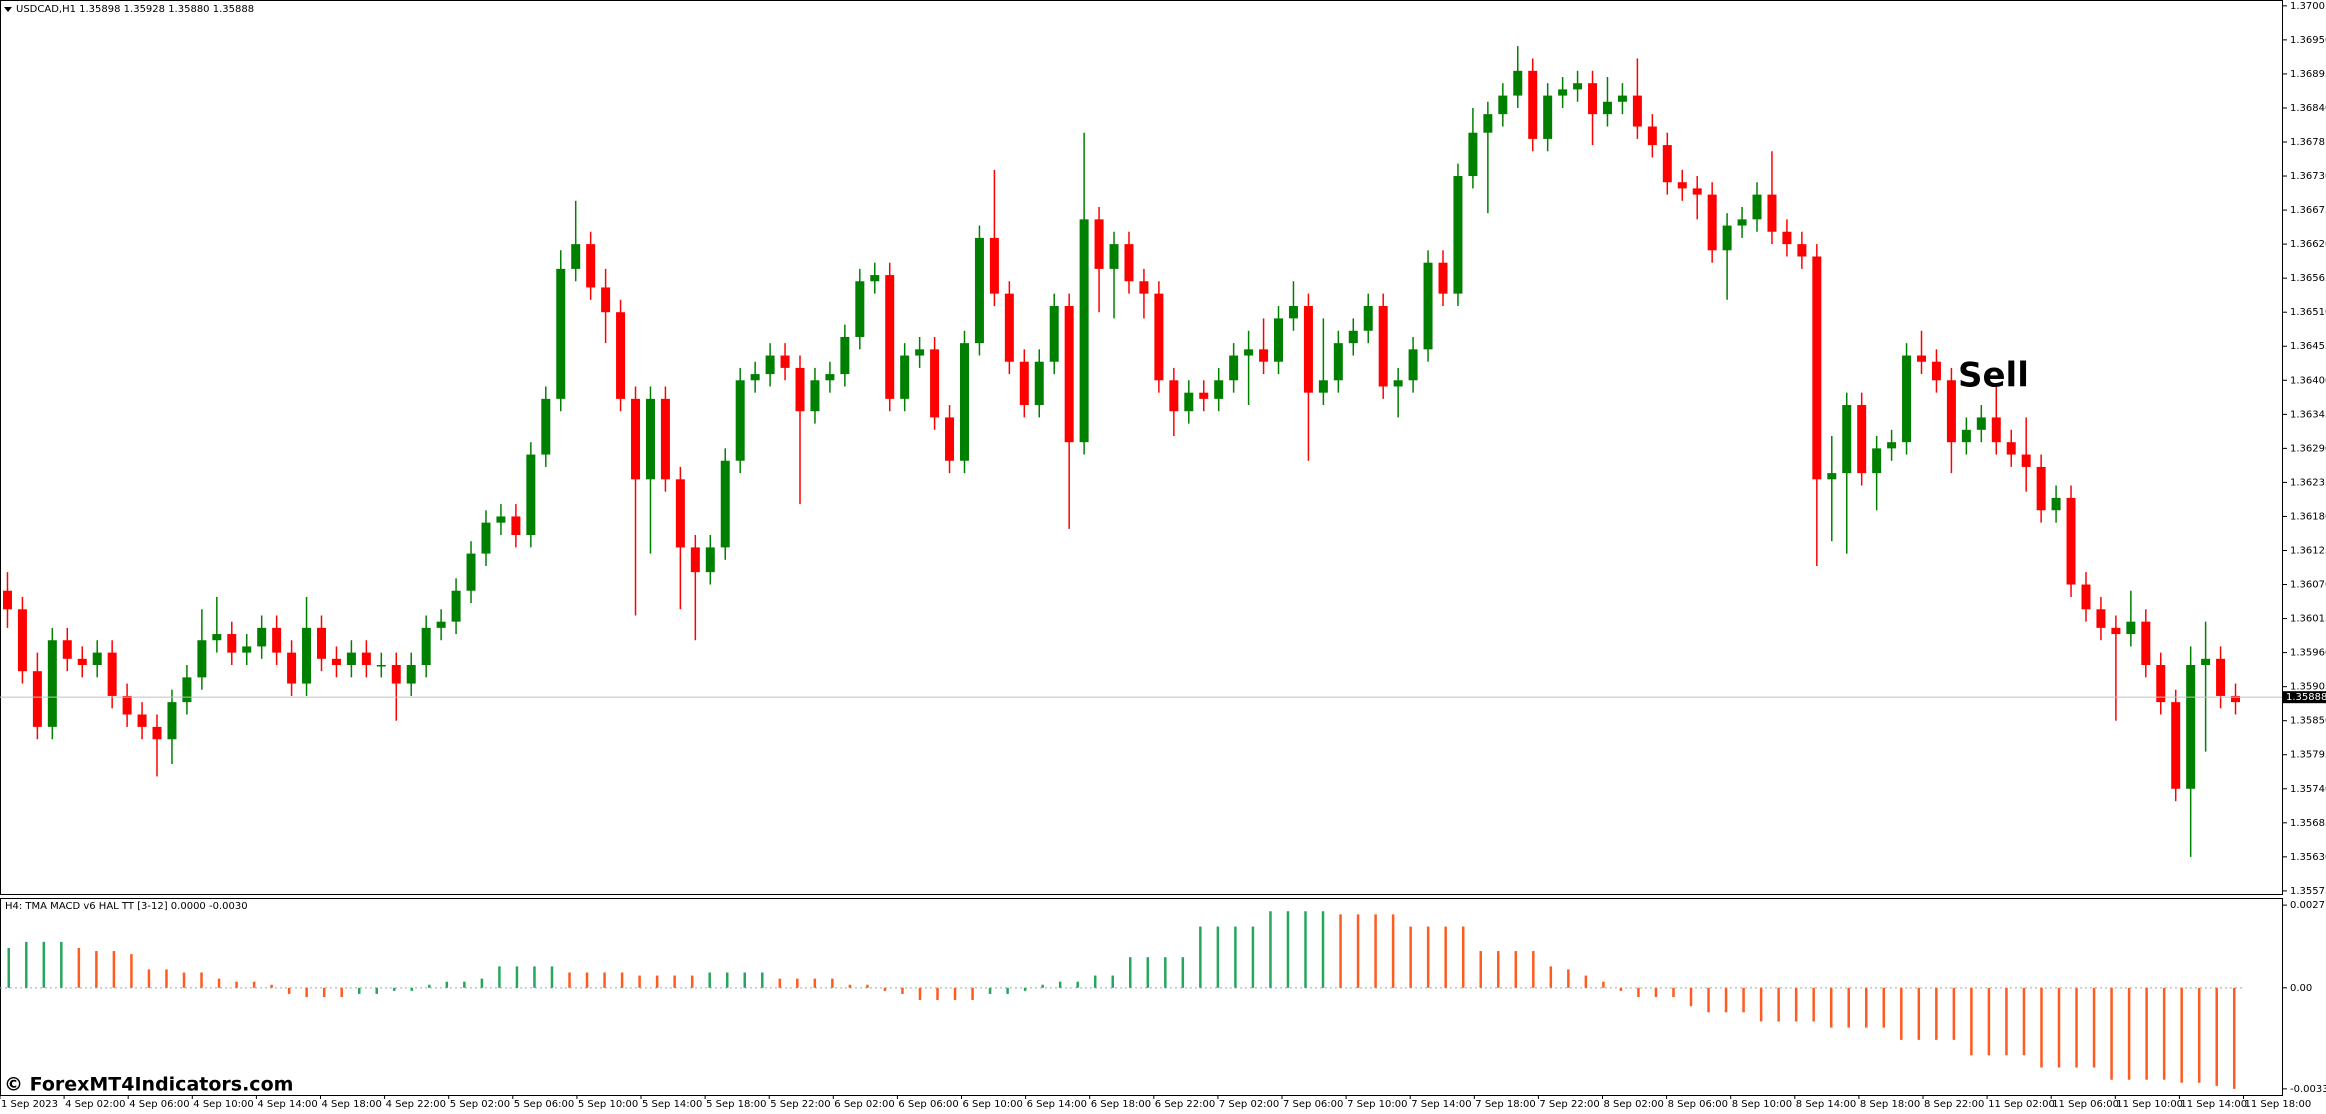 The height and width of the screenshot is (1114, 2326). What do you see at coordinates (223, 1104) in the screenshot?
I see `x-tick-label: 4 Sep 10:00` at bounding box center [223, 1104].